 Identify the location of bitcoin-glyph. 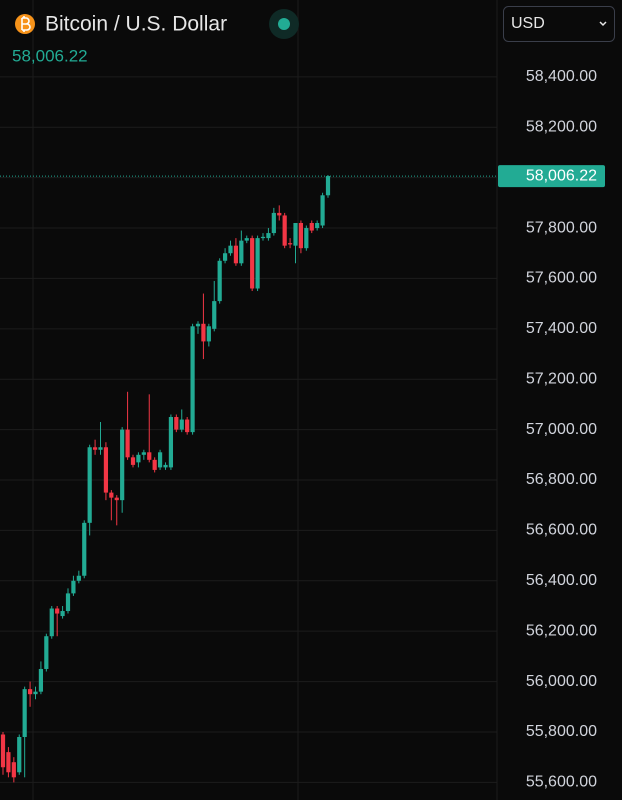
(26, 24).